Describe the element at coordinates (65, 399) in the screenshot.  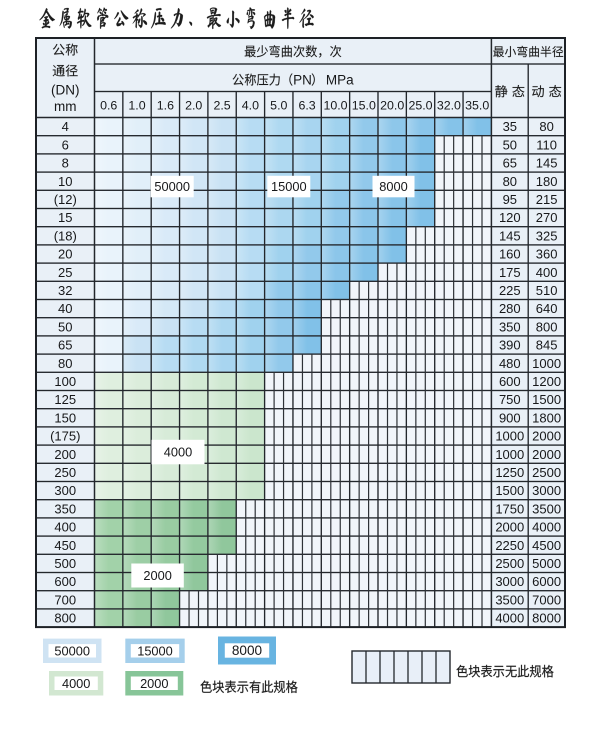
I see `svg-text: 125` at that location.